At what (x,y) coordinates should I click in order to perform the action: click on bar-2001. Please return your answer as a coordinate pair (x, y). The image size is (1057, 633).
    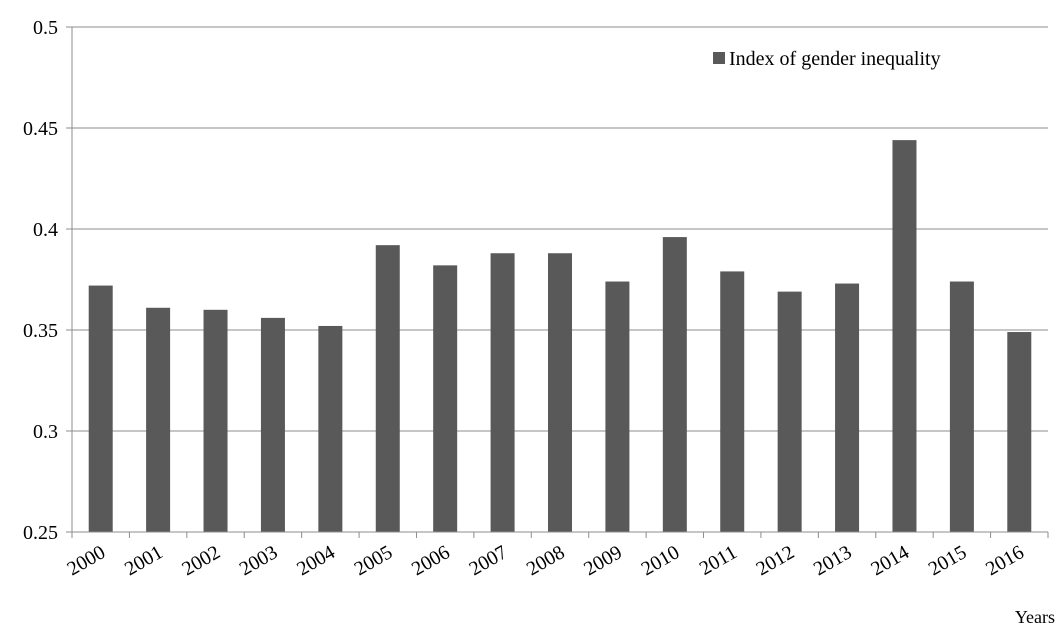
    Looking at the image, I should click on (158, 419).